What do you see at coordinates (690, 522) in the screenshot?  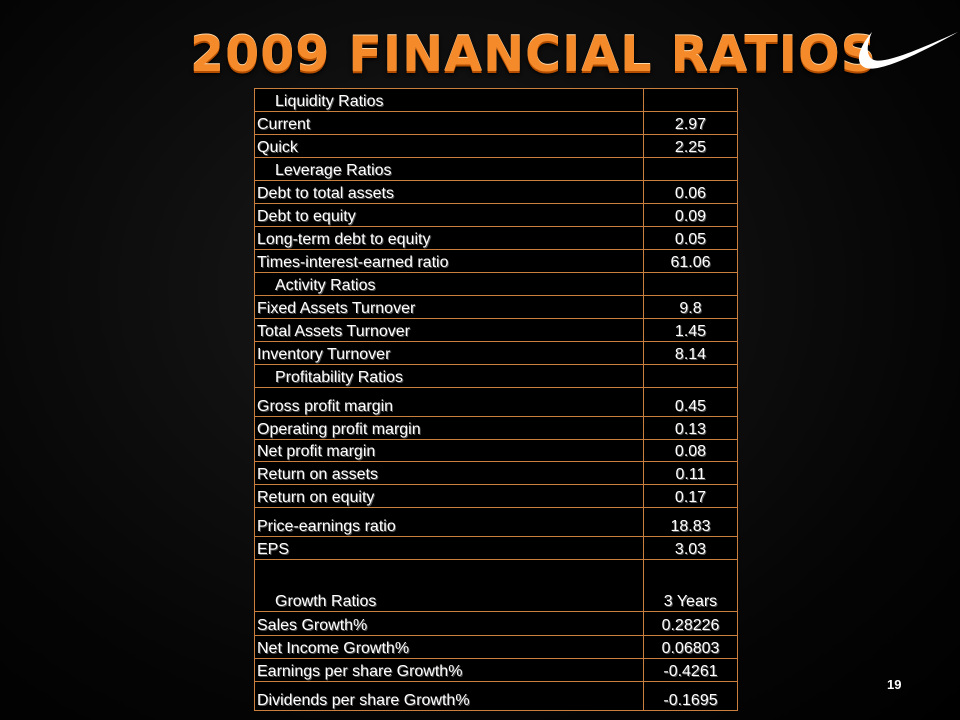 I see `ratio-value: 18.83` at bounding box center [690, 522].